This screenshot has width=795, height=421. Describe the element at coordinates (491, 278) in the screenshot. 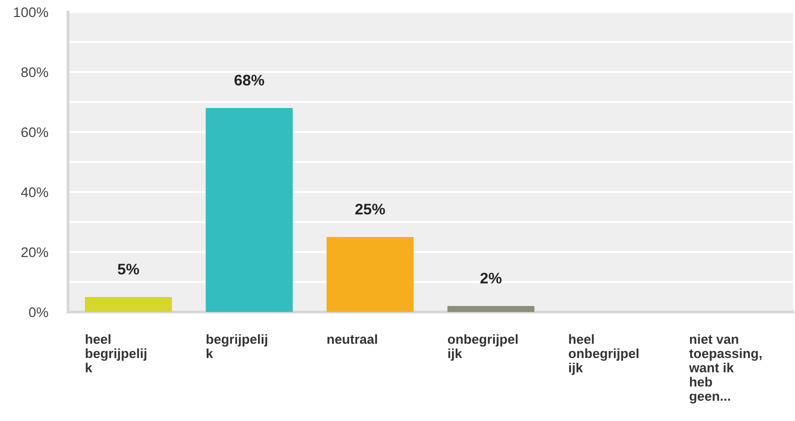

I see `data-label: 2%` at that location.